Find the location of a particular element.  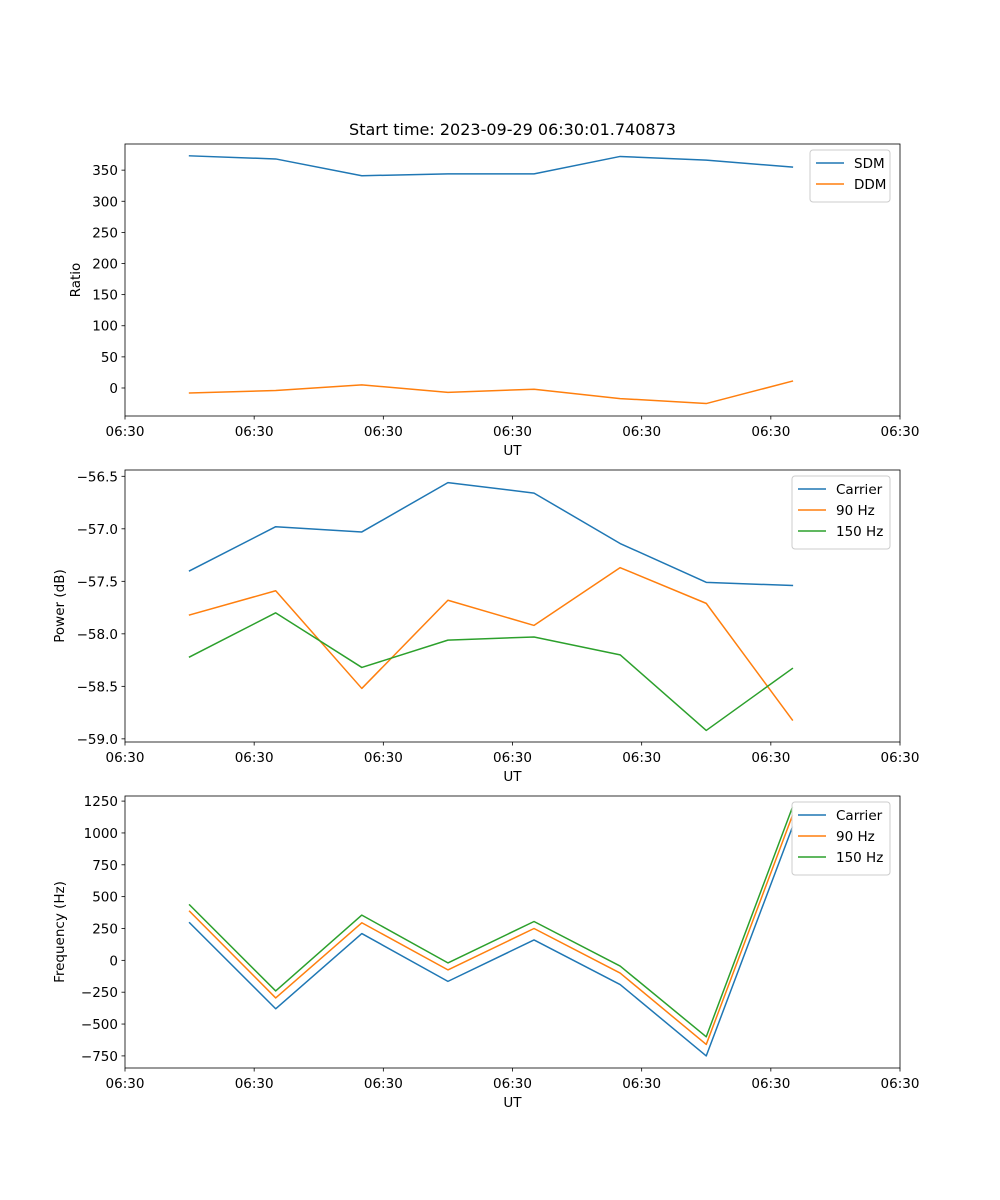

y-tick-label: 200 is located at coordinates (105, 265).